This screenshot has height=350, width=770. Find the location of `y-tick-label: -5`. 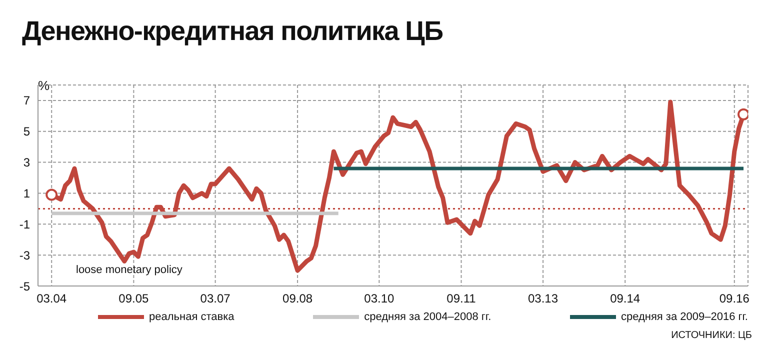

y-tick-label: -5 is located at coordinates (24, 286).